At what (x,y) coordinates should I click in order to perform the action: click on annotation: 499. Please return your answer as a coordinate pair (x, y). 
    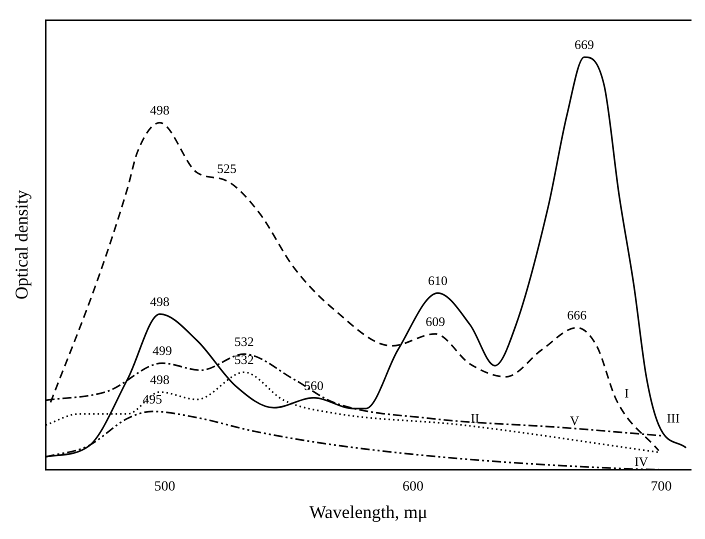
    Looking at the image, I should click on (162, 350).